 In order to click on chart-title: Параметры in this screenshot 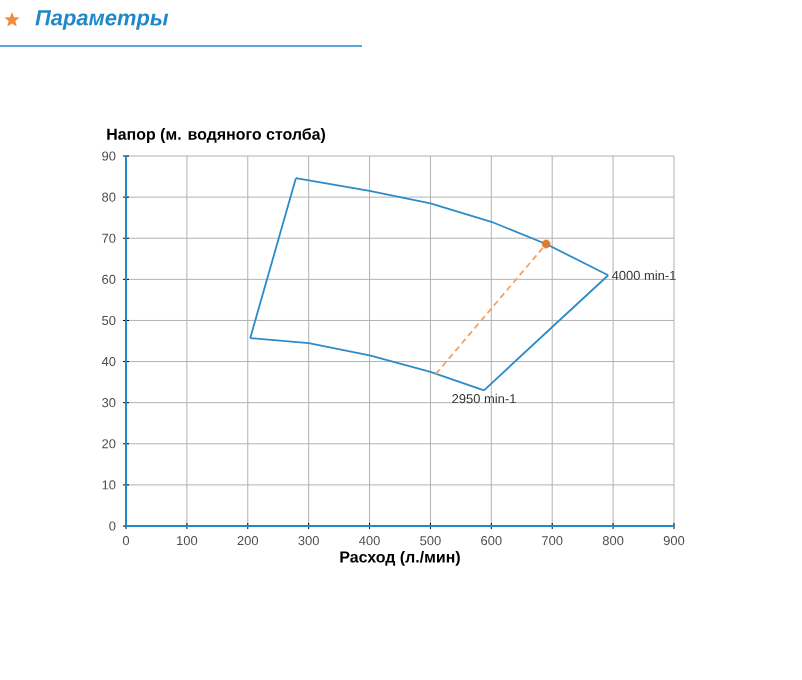, I will do `click(102, 20)`.